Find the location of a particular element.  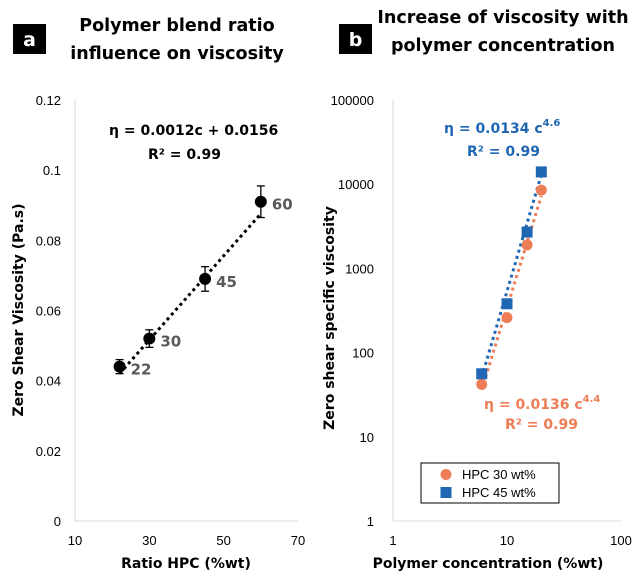

chart-a-data-label: 60 is located at coordinates (282, 205).